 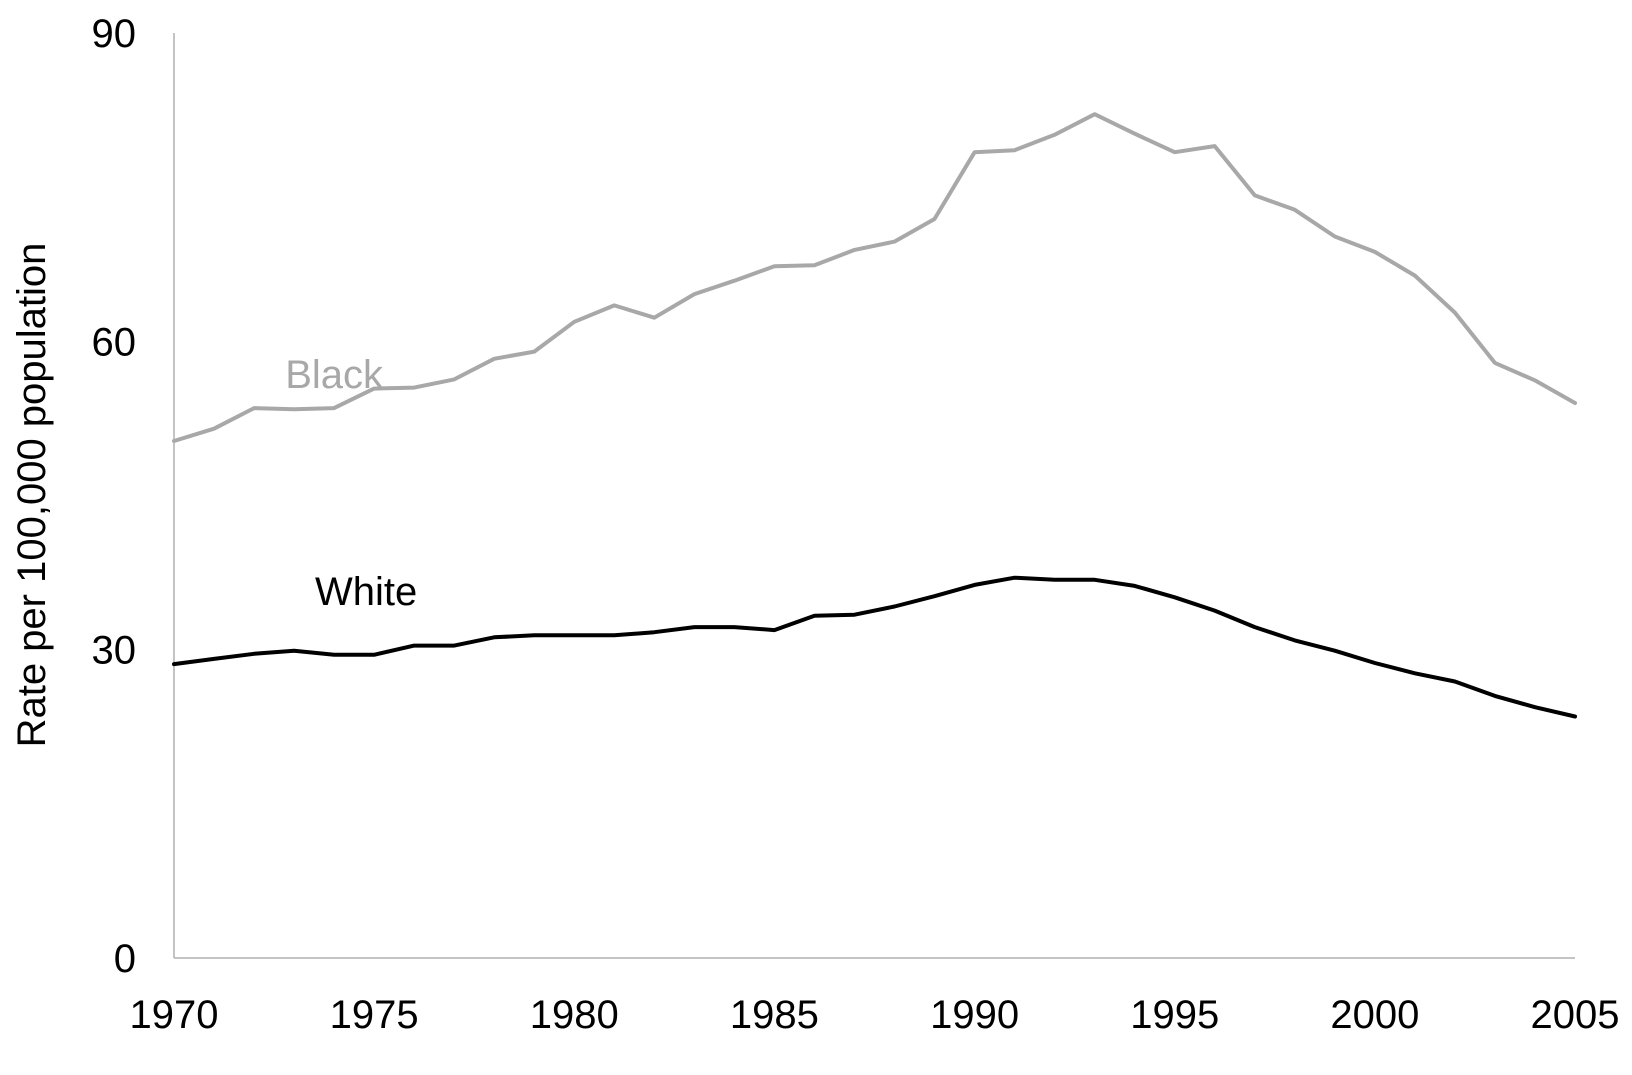 I want to click on y-tick-label: 60, so click(x=114, y=342).